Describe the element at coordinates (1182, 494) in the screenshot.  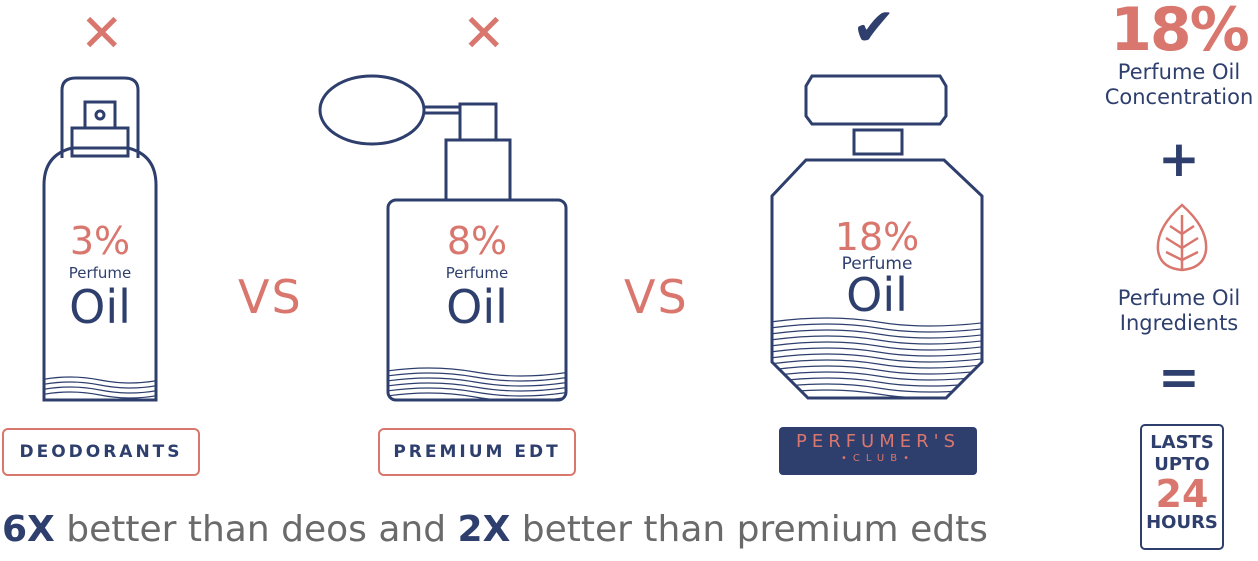
I see `lasts-value: 24` at that location.